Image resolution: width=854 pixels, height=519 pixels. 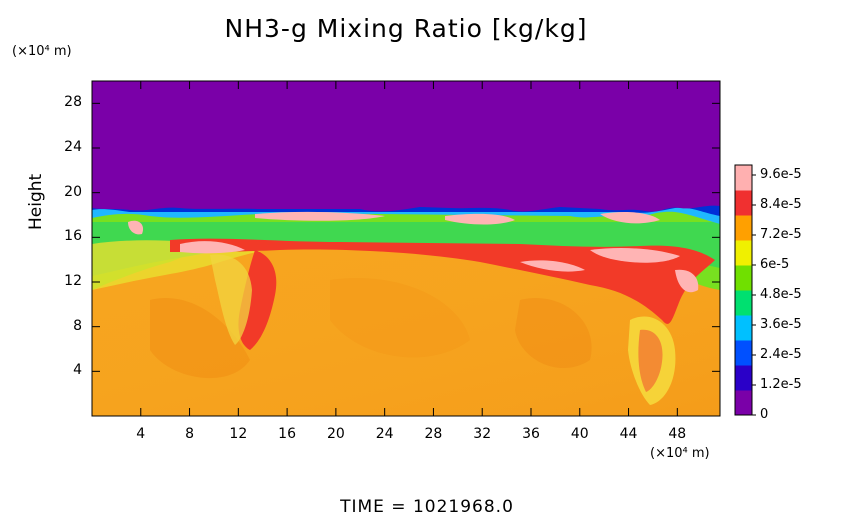 What do you see at coordinates (781, 234) in the screenshot?
I see `colorbar-tick-label: 7.2e-5` at bounding box center [781, 234].